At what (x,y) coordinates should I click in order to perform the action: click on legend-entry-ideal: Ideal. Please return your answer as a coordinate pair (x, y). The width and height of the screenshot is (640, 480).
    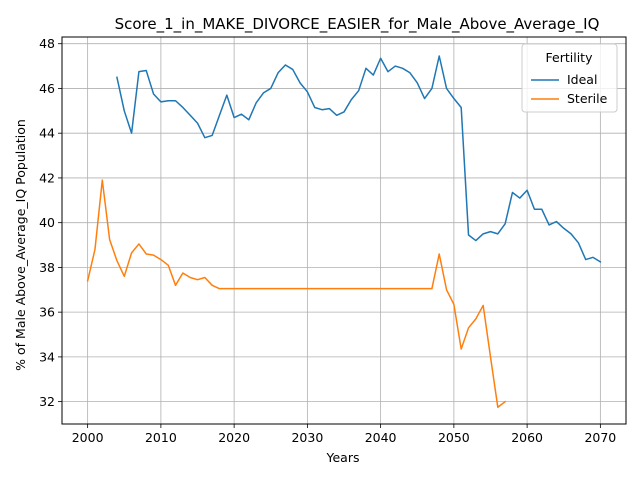
    Looking at the image, I should click on (582, 79).